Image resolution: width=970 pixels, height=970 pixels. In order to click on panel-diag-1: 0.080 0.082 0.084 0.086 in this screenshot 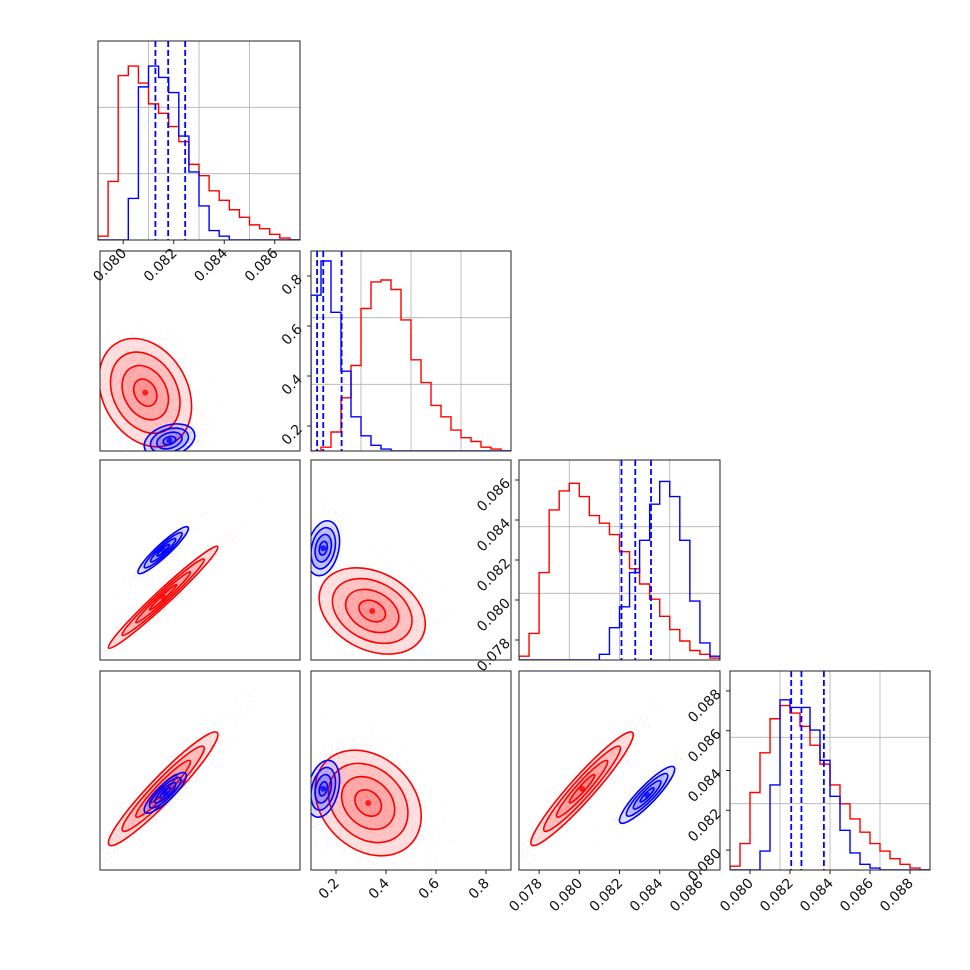, I will do `click(195, 162)`.